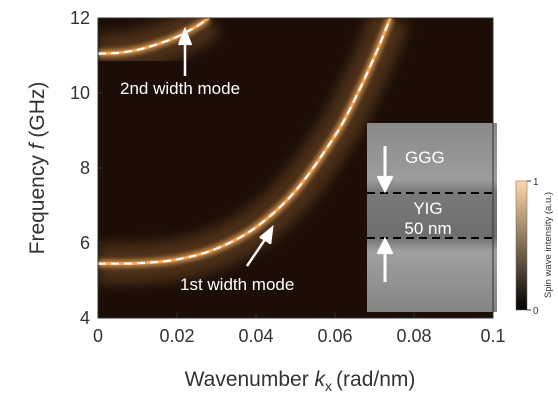 The width and height of the screenshot is (558, 393). Describe the element at coordinates (548, 245) in the screenshot. I see `colorbar-label: Spin wave intensity (a.u.)` at that location.